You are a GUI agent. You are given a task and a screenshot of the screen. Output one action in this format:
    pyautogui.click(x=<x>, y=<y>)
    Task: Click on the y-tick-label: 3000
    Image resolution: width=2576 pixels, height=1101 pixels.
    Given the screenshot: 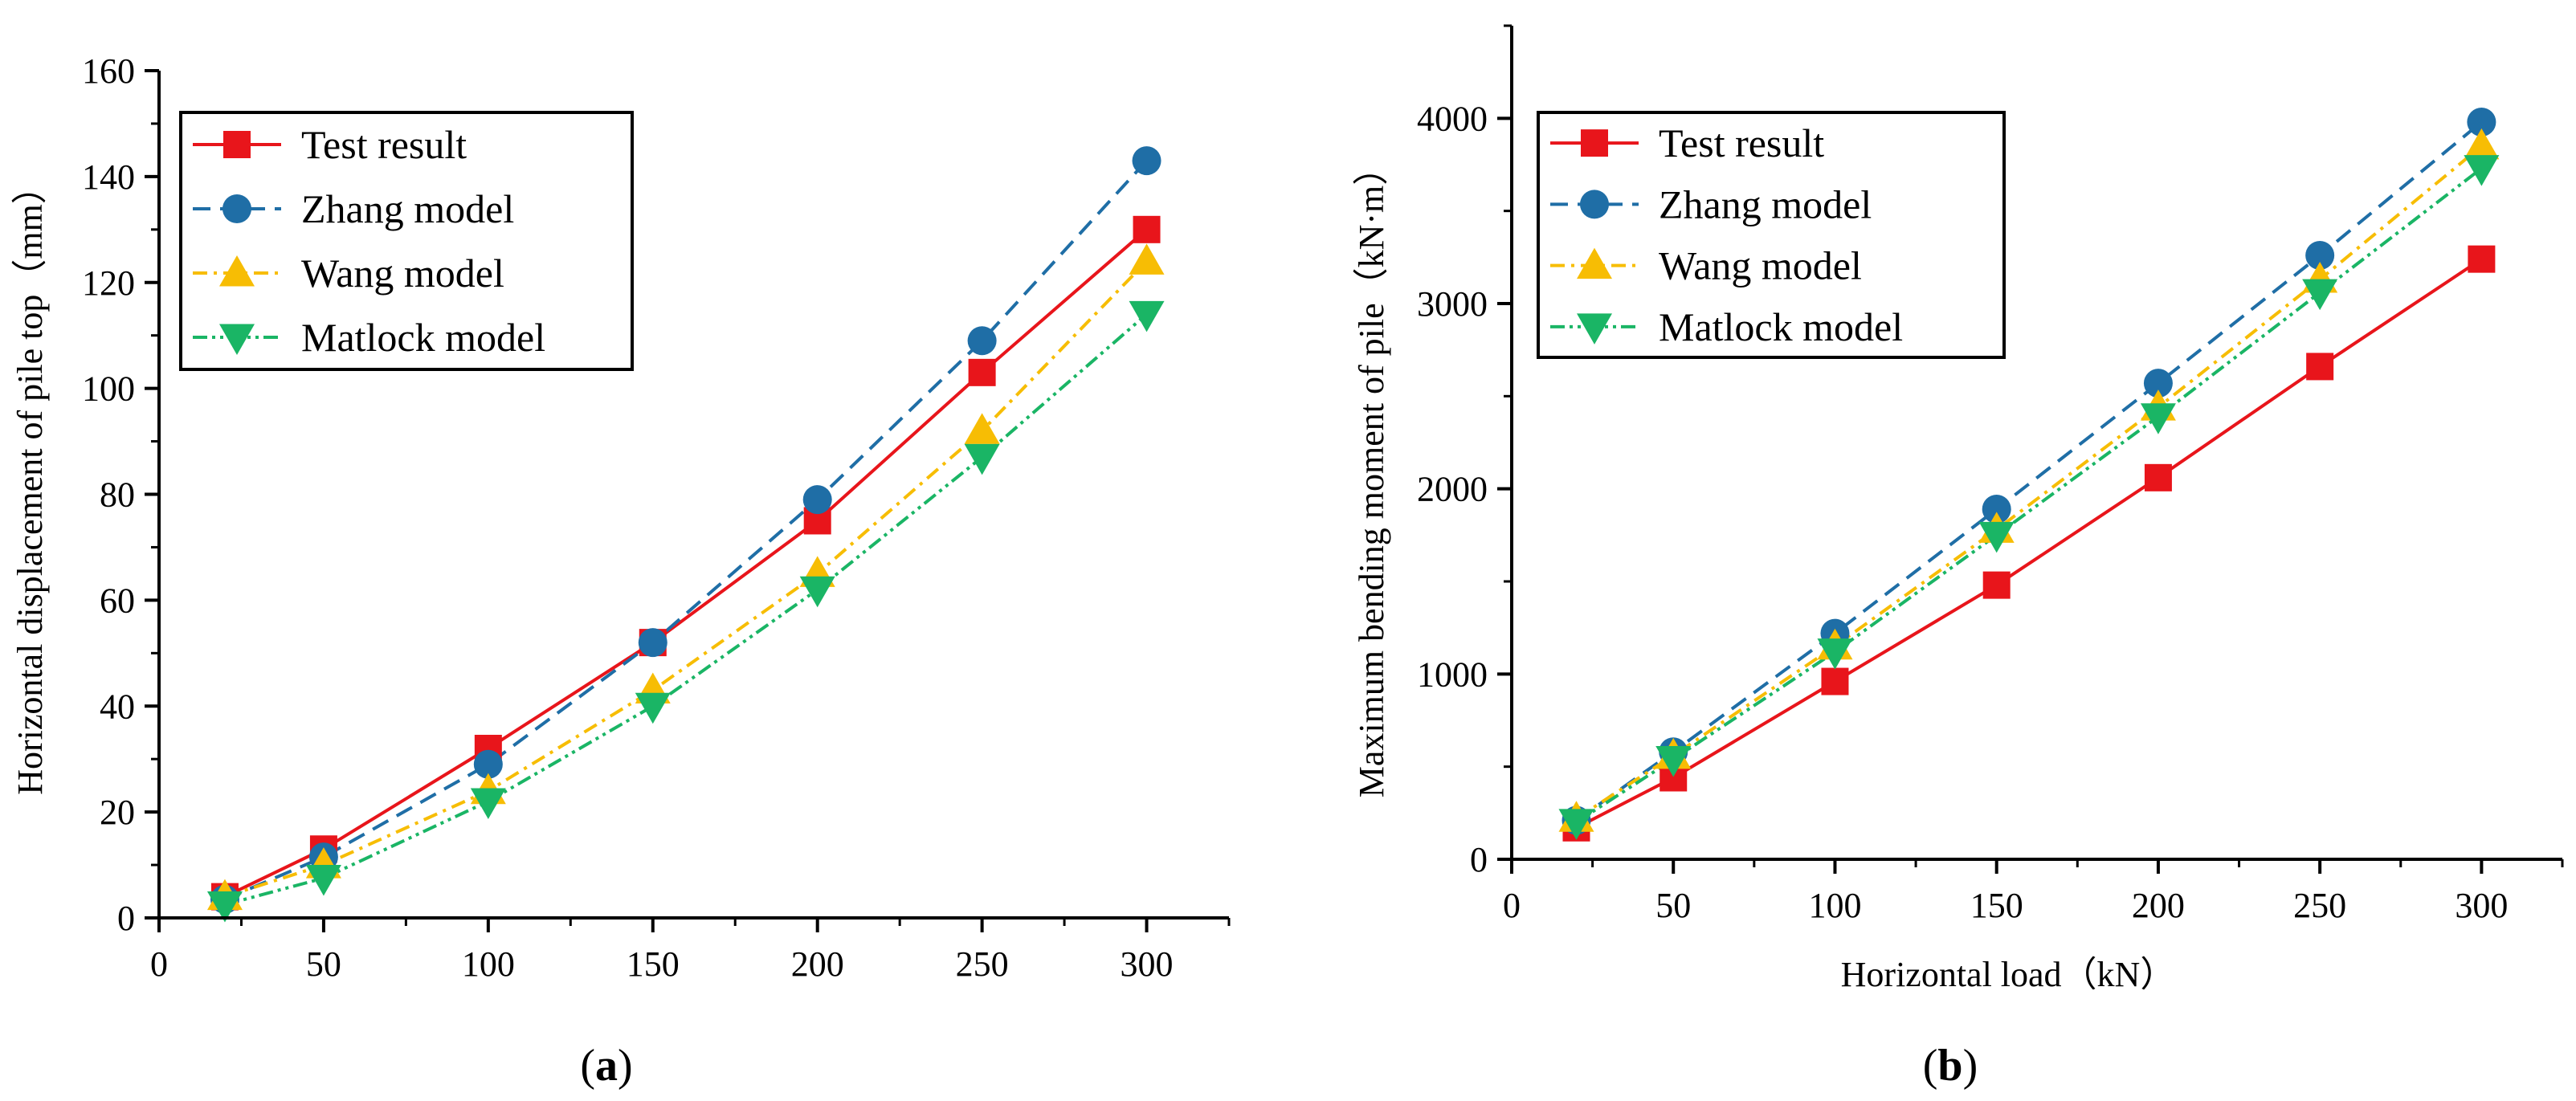 What is the action you would take?
    pyautogui.click(x=1452, y=304)
    